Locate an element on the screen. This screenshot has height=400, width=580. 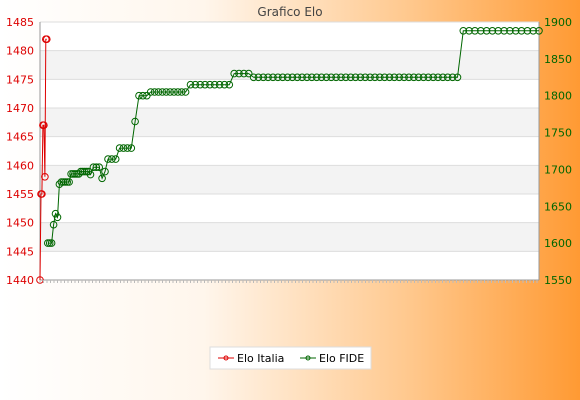
legend-marker-elo-fide is located at coordinates (308, 358).